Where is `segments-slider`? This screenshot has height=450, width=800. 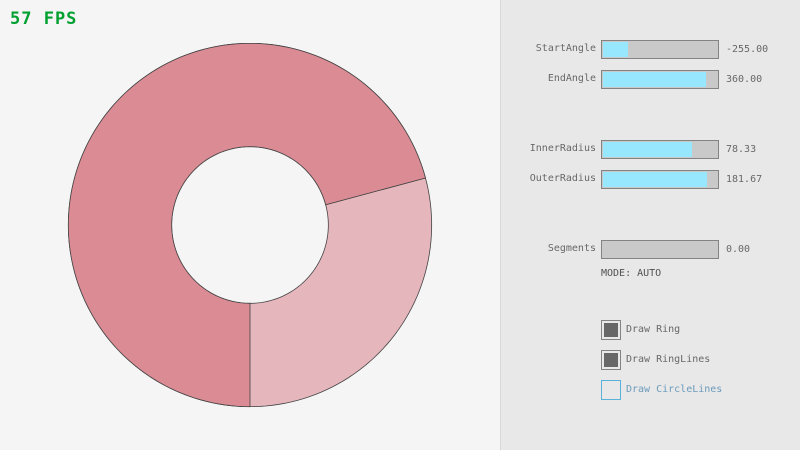 segments-slider is located at coordinates (660, 249).